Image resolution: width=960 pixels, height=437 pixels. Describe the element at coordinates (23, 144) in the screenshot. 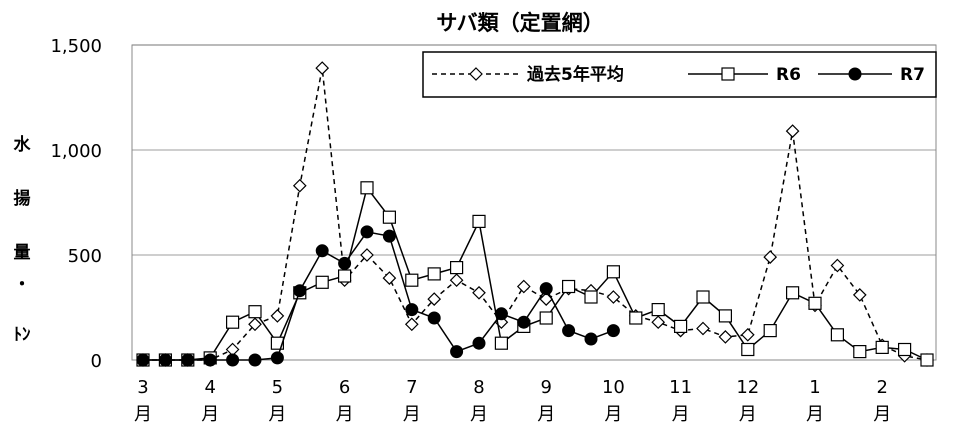

I see `y-axis-label-char: 水` at that location.